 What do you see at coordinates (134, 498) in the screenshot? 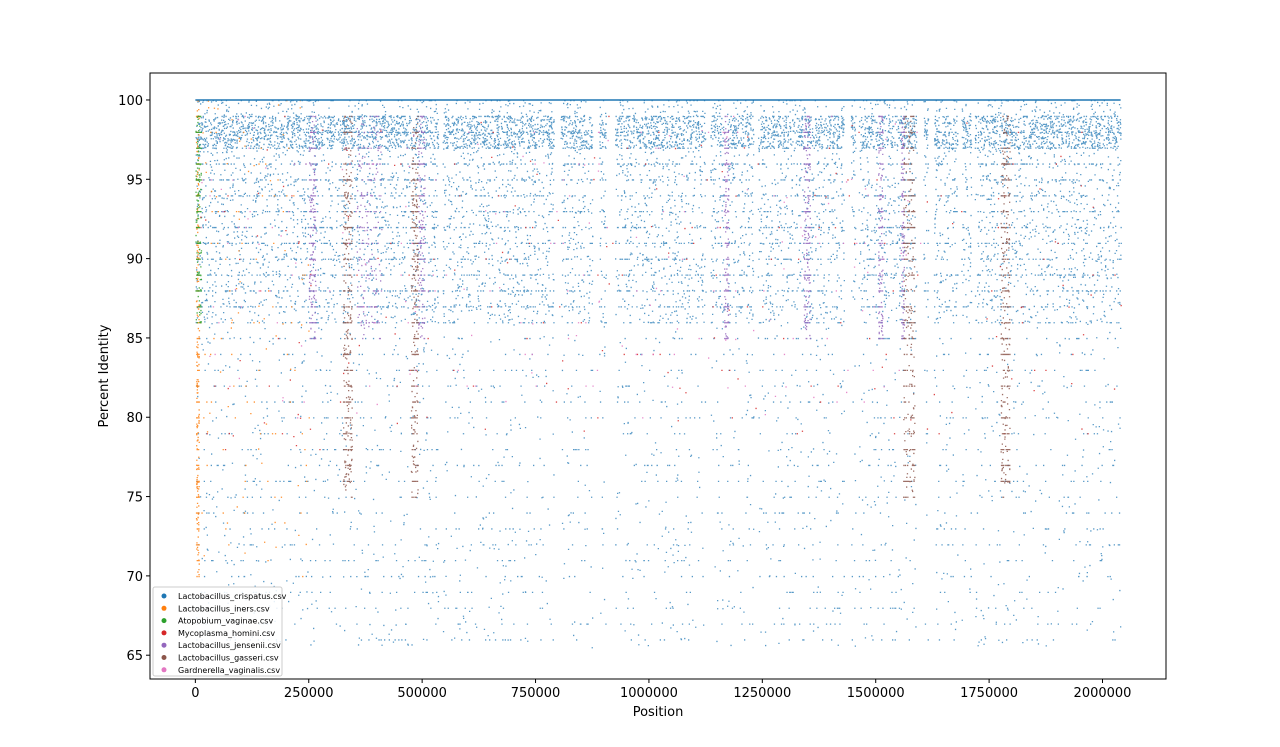
I see `y-tick-label: 75` at bounding box center [134, 498].